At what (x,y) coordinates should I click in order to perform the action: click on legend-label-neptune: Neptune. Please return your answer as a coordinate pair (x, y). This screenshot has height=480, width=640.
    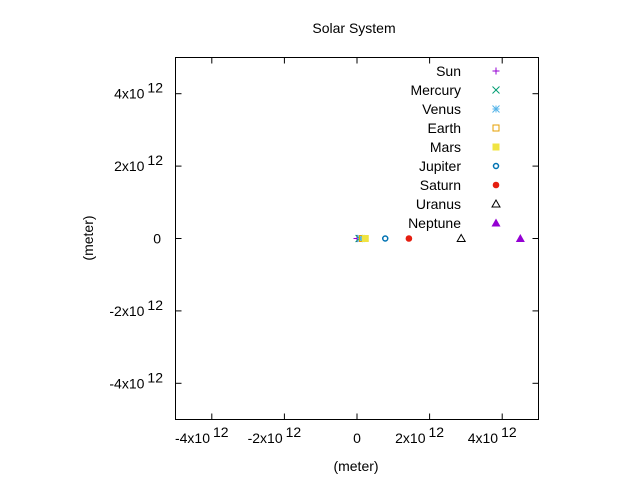
    Looking at the image, I should click on (434, 223).